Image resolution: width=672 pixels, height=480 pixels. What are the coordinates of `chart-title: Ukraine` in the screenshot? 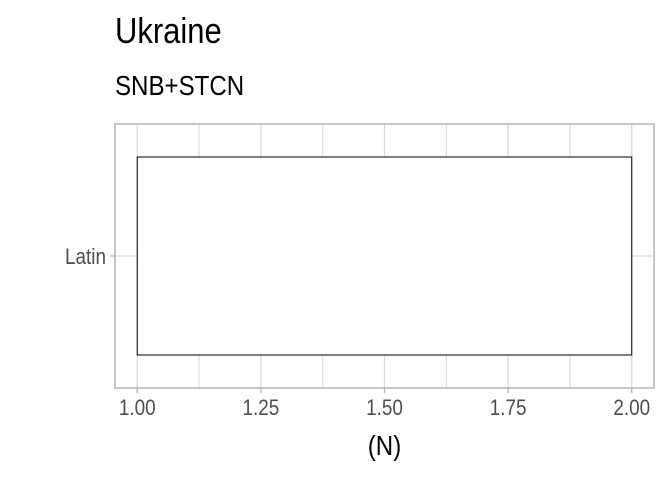 It's located at (168, 30).